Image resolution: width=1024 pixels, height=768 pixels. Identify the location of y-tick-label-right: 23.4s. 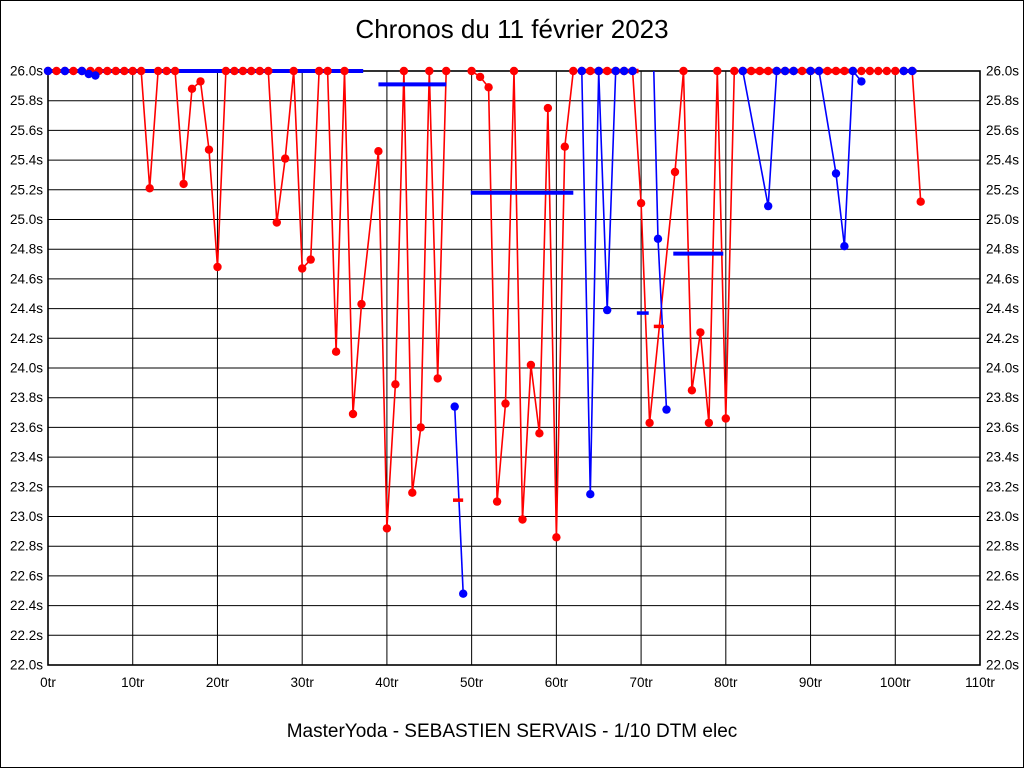
(1002, 457).